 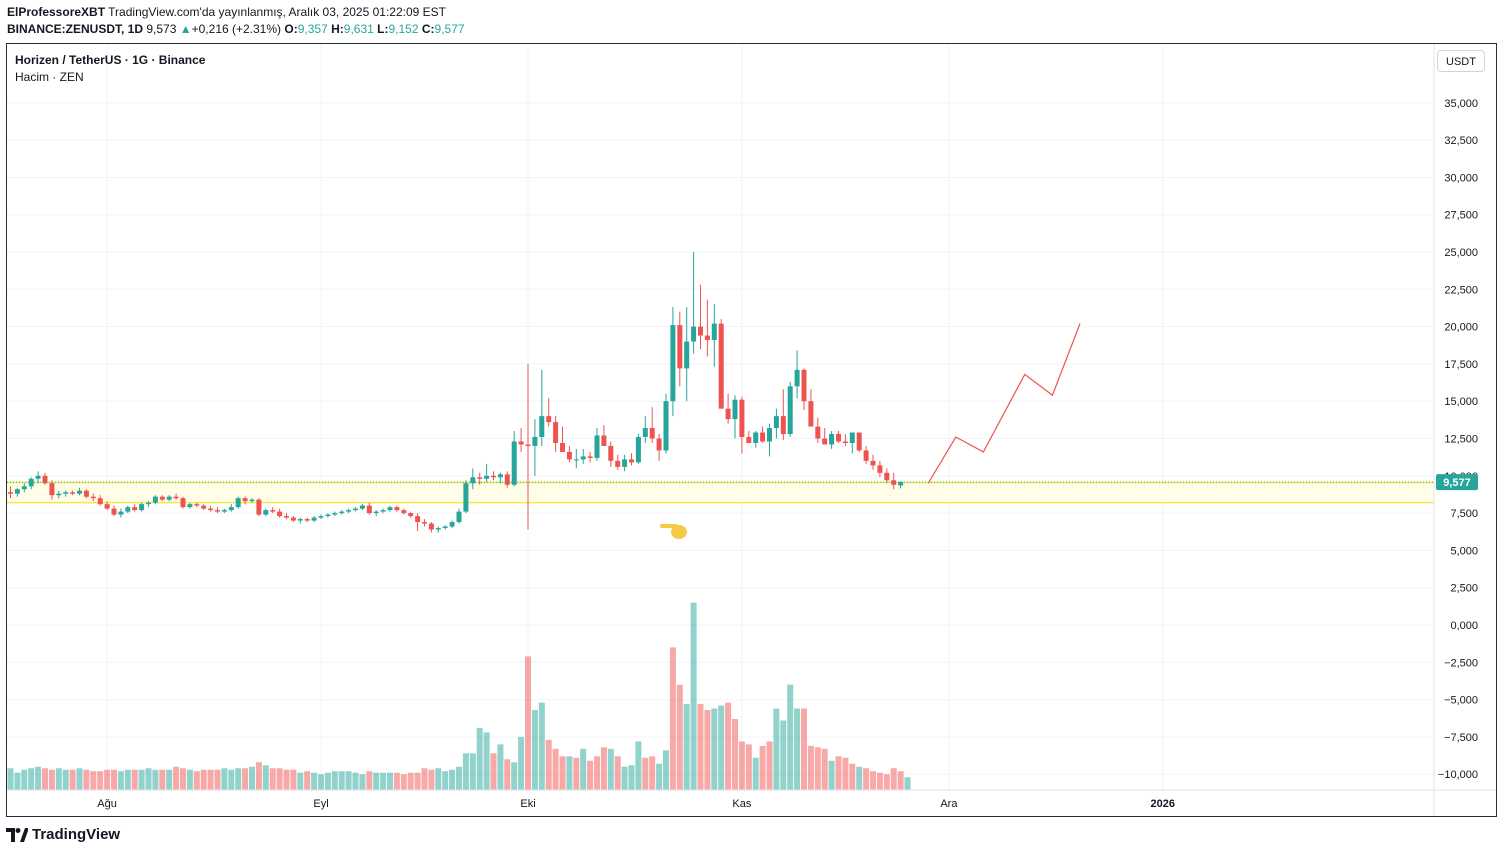 I want to click on y-tick-label: 2,500, so click(x=1464, y=589).